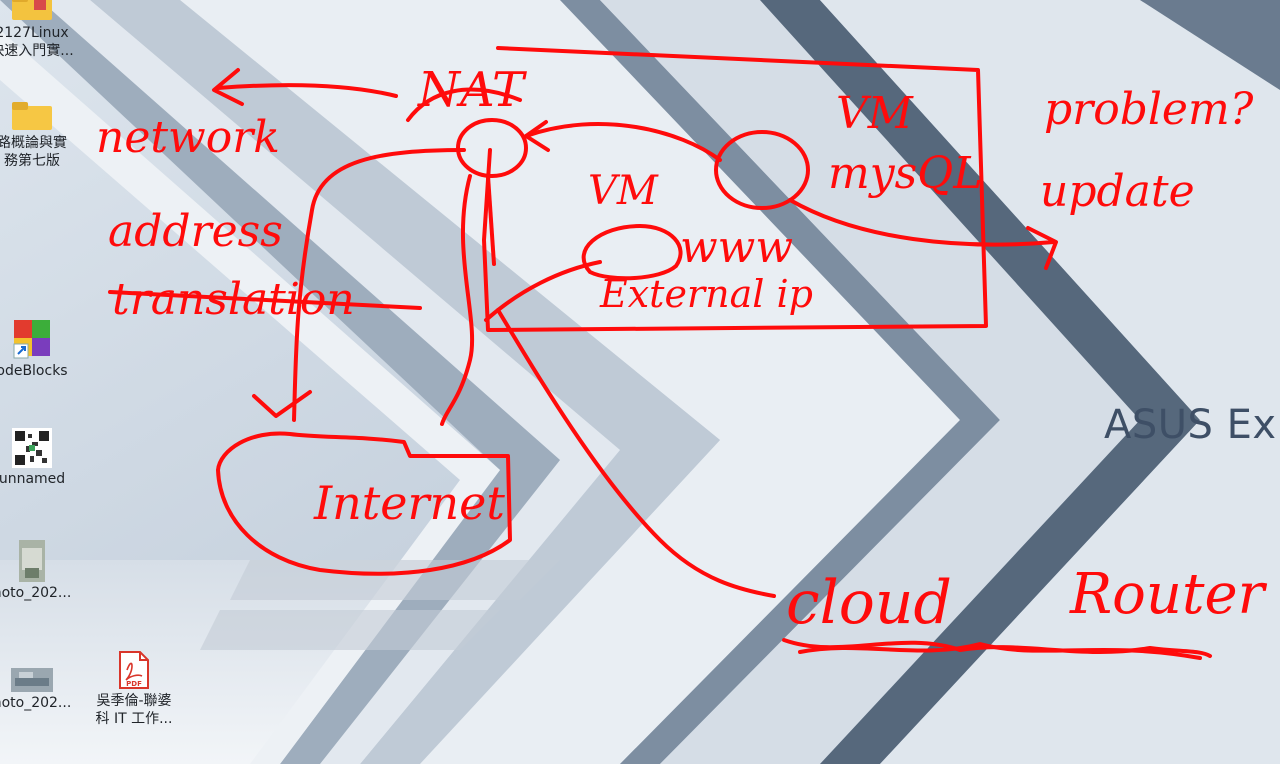 This screenshot has width=1280, height=764. What do you see at coordinates (33, 143) in the screenshot?
I see `icon-label-line1: 路概論與實` at bounding box center [33, 143].